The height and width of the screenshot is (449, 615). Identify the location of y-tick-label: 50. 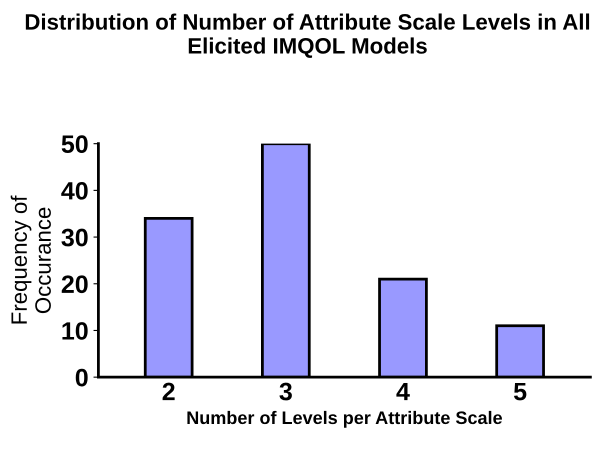
(75, 144).